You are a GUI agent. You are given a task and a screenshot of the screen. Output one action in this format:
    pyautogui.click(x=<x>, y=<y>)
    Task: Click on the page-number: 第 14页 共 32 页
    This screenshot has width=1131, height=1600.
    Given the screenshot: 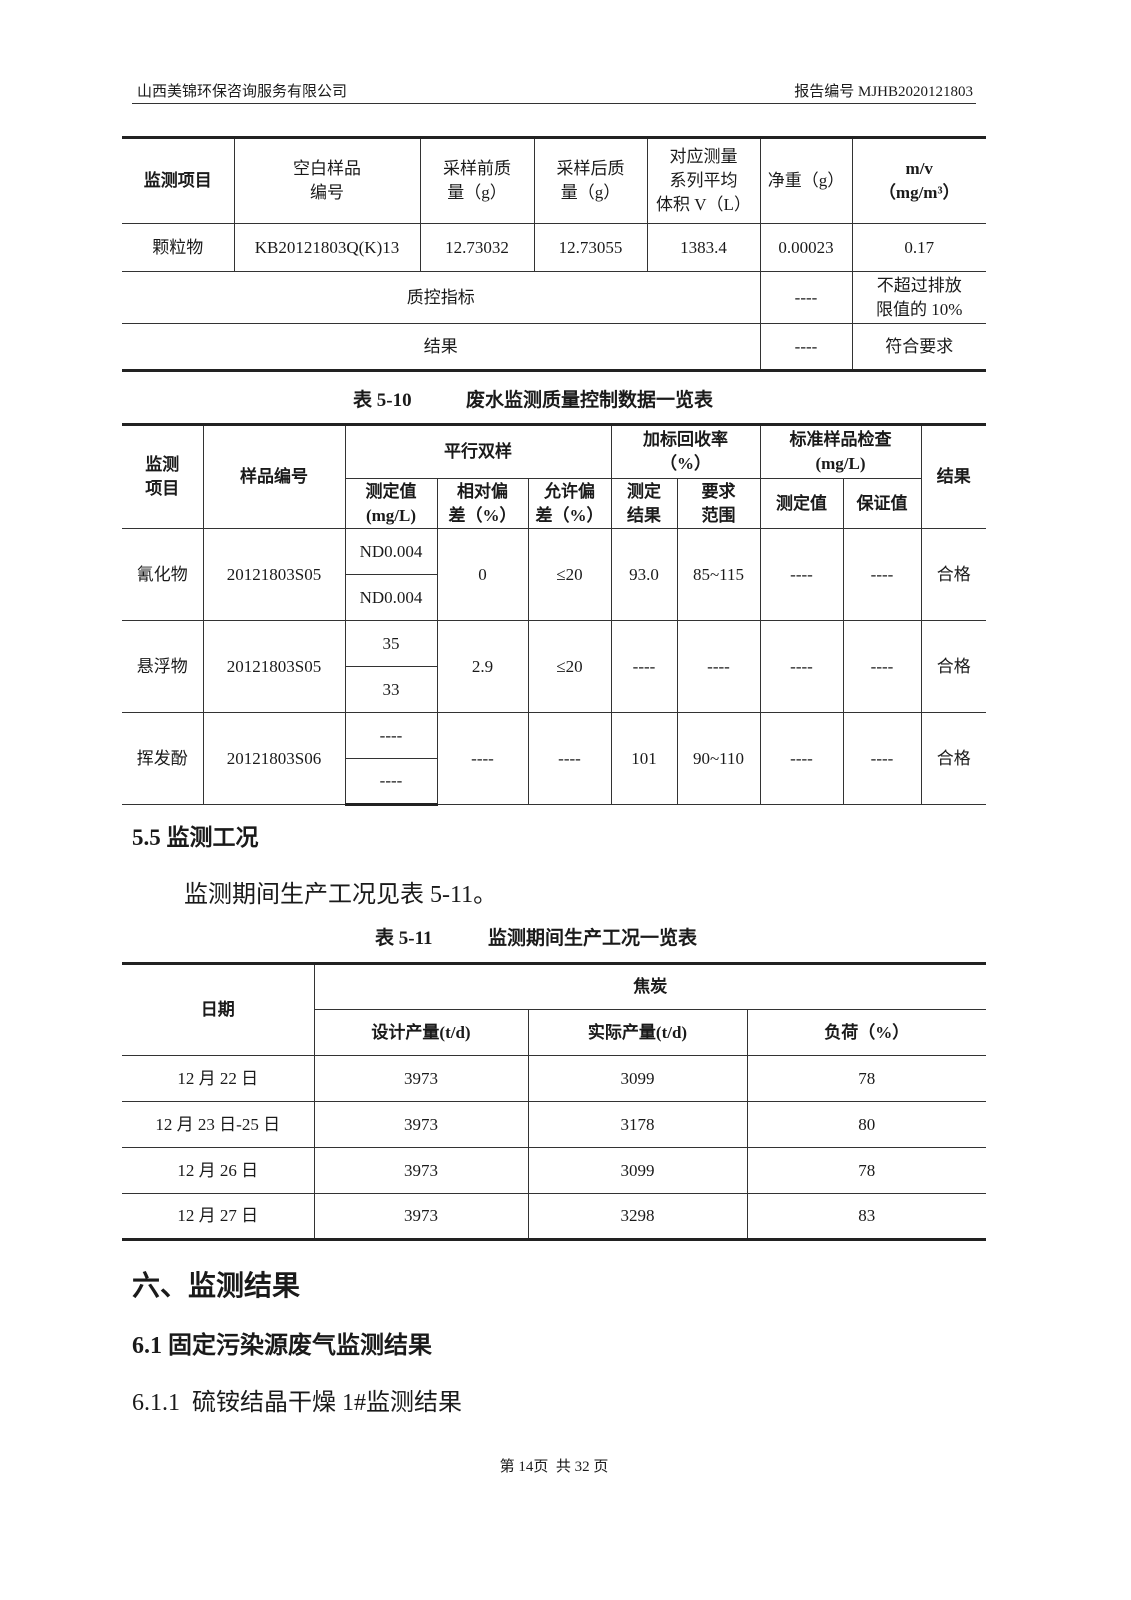 What is the action you would take?
    pyautogui.click(x=554, y=1467)
    